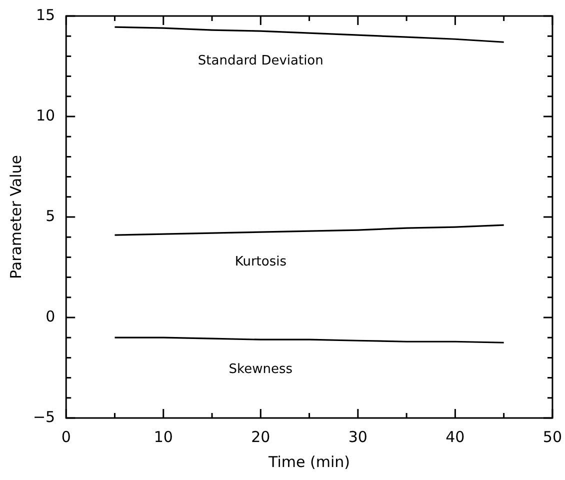 The image size is (565, 480). What do you see at coordinates (15, 217) in the screenshot?
I see `y-axis-title: Parameter Value` at bounding box center [15, 217].